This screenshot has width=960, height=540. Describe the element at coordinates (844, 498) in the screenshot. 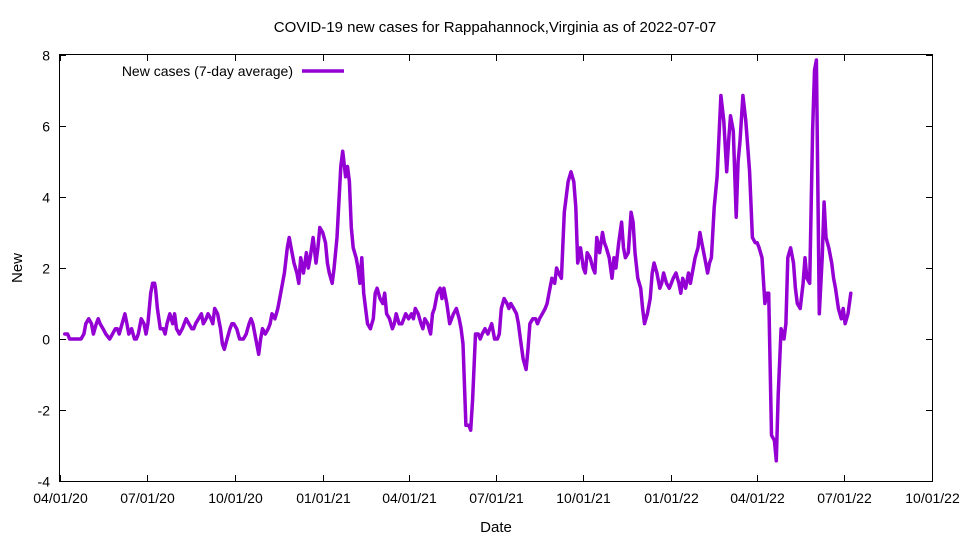

I see `x-tick-label: 07/01/22` at that location.